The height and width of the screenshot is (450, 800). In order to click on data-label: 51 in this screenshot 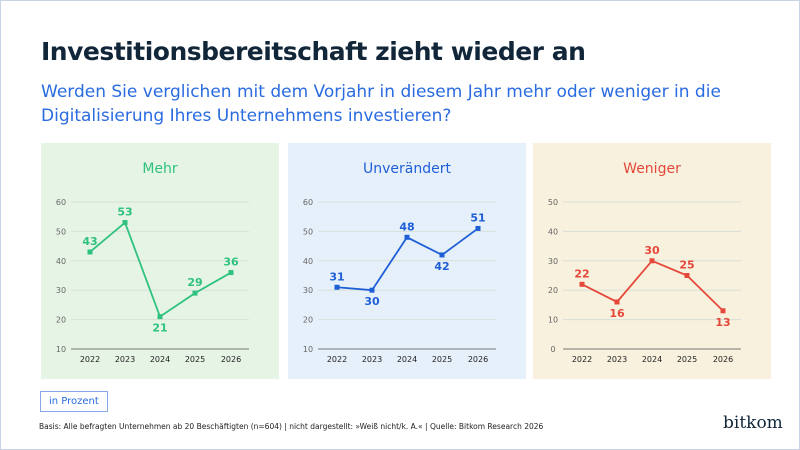, I will do `click(477, 217)`.